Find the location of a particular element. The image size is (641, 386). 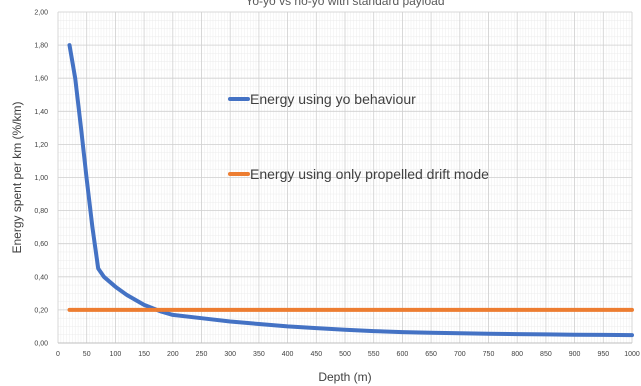

y-axis-title: Energy spent per km (%/km) is located at coordinates (17, 177).